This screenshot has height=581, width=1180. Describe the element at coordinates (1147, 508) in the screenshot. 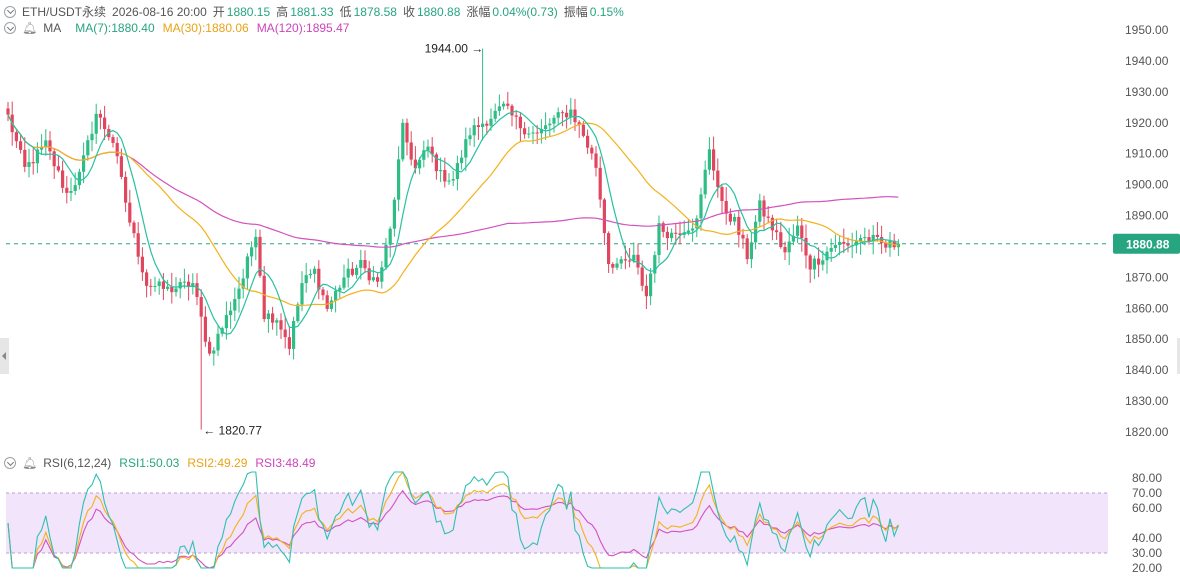

I see `rsi-axis-tick: 60.00` at that location.